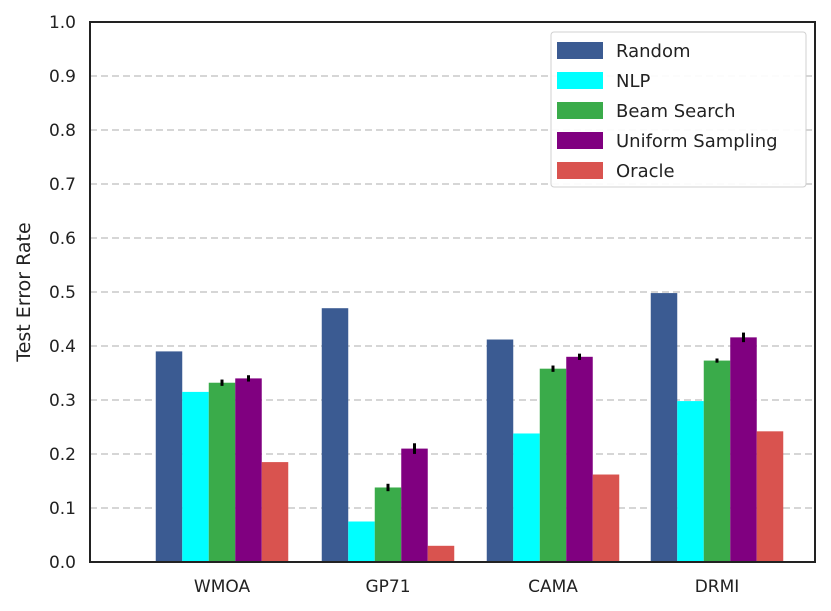 This screenshot has width=831, height=611. I want to click on y-tick-label: 0.9, so click(62, 77).